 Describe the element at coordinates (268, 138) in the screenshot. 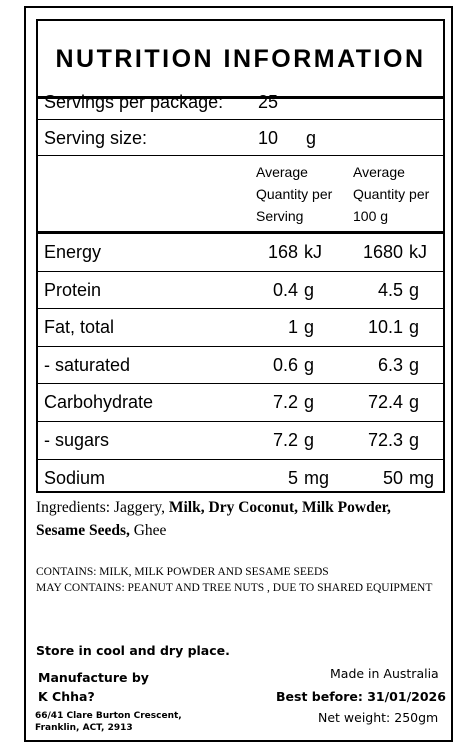

I see `serving-size-value: 10` at that location.